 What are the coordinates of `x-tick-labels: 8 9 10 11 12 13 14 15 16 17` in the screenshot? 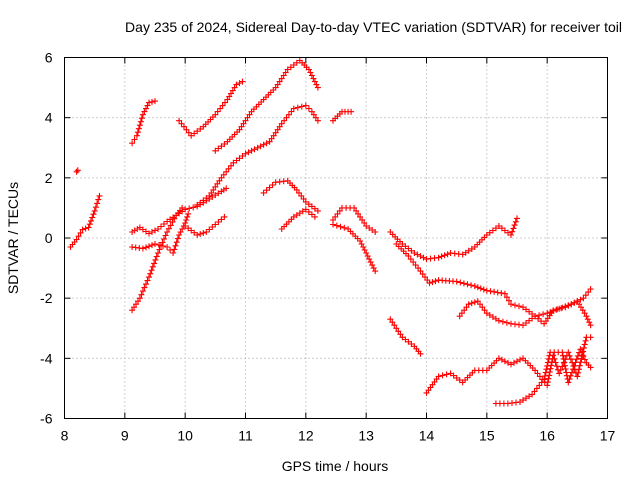 It's located at (338, 436).